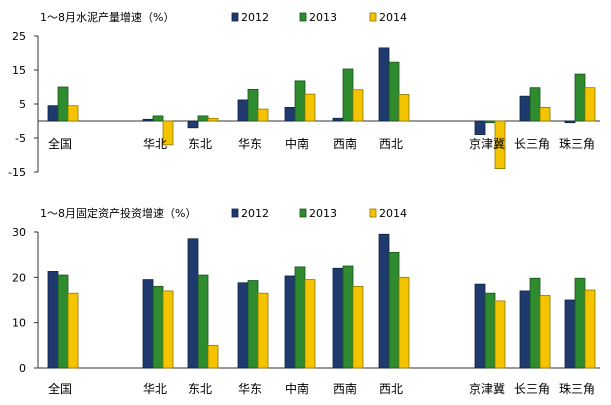 The height and width of the screenshot is (405, 611). Describe the element at coordinates (580, 323) in the screenshot. I see `bar-2013-珠三角` at that location.